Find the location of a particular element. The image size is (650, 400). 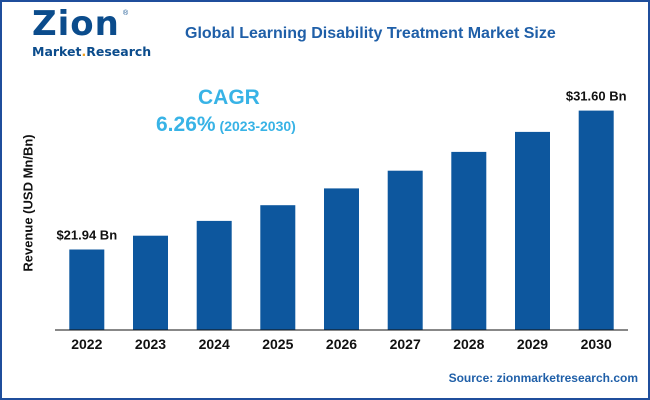

bar-2024 is located at coordinates (214, 275).